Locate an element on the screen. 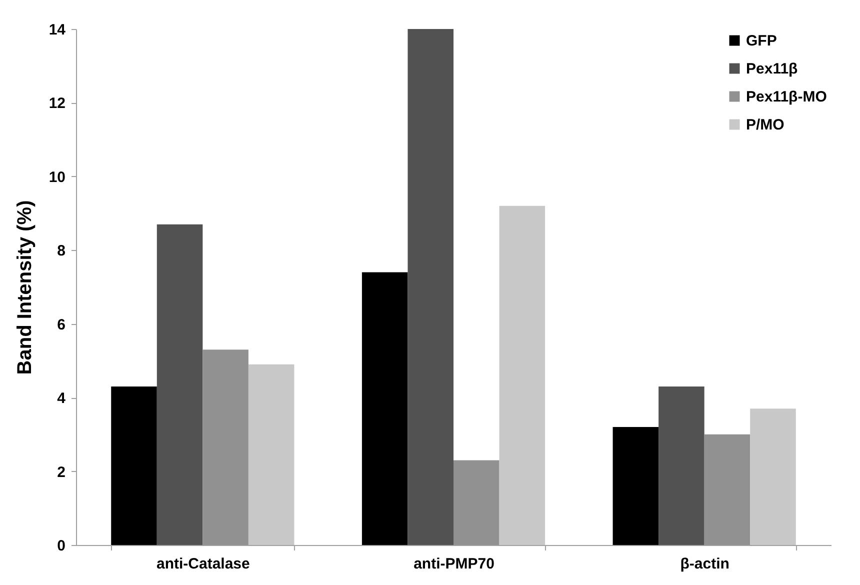  x-tick-label: anti-PMP70 is located at coordinates (454, 564).